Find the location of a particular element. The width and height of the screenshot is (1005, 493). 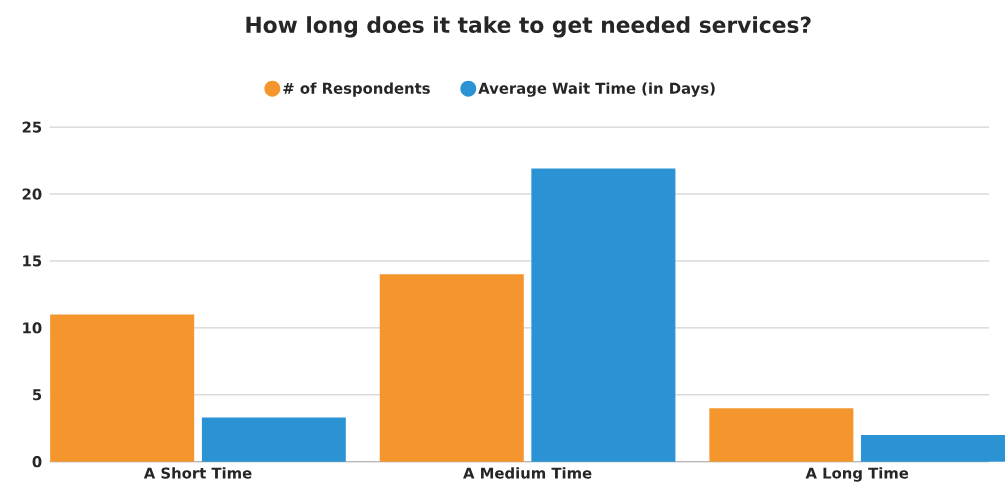

y-tick-label: 0 is located at coordinates (37, 462).